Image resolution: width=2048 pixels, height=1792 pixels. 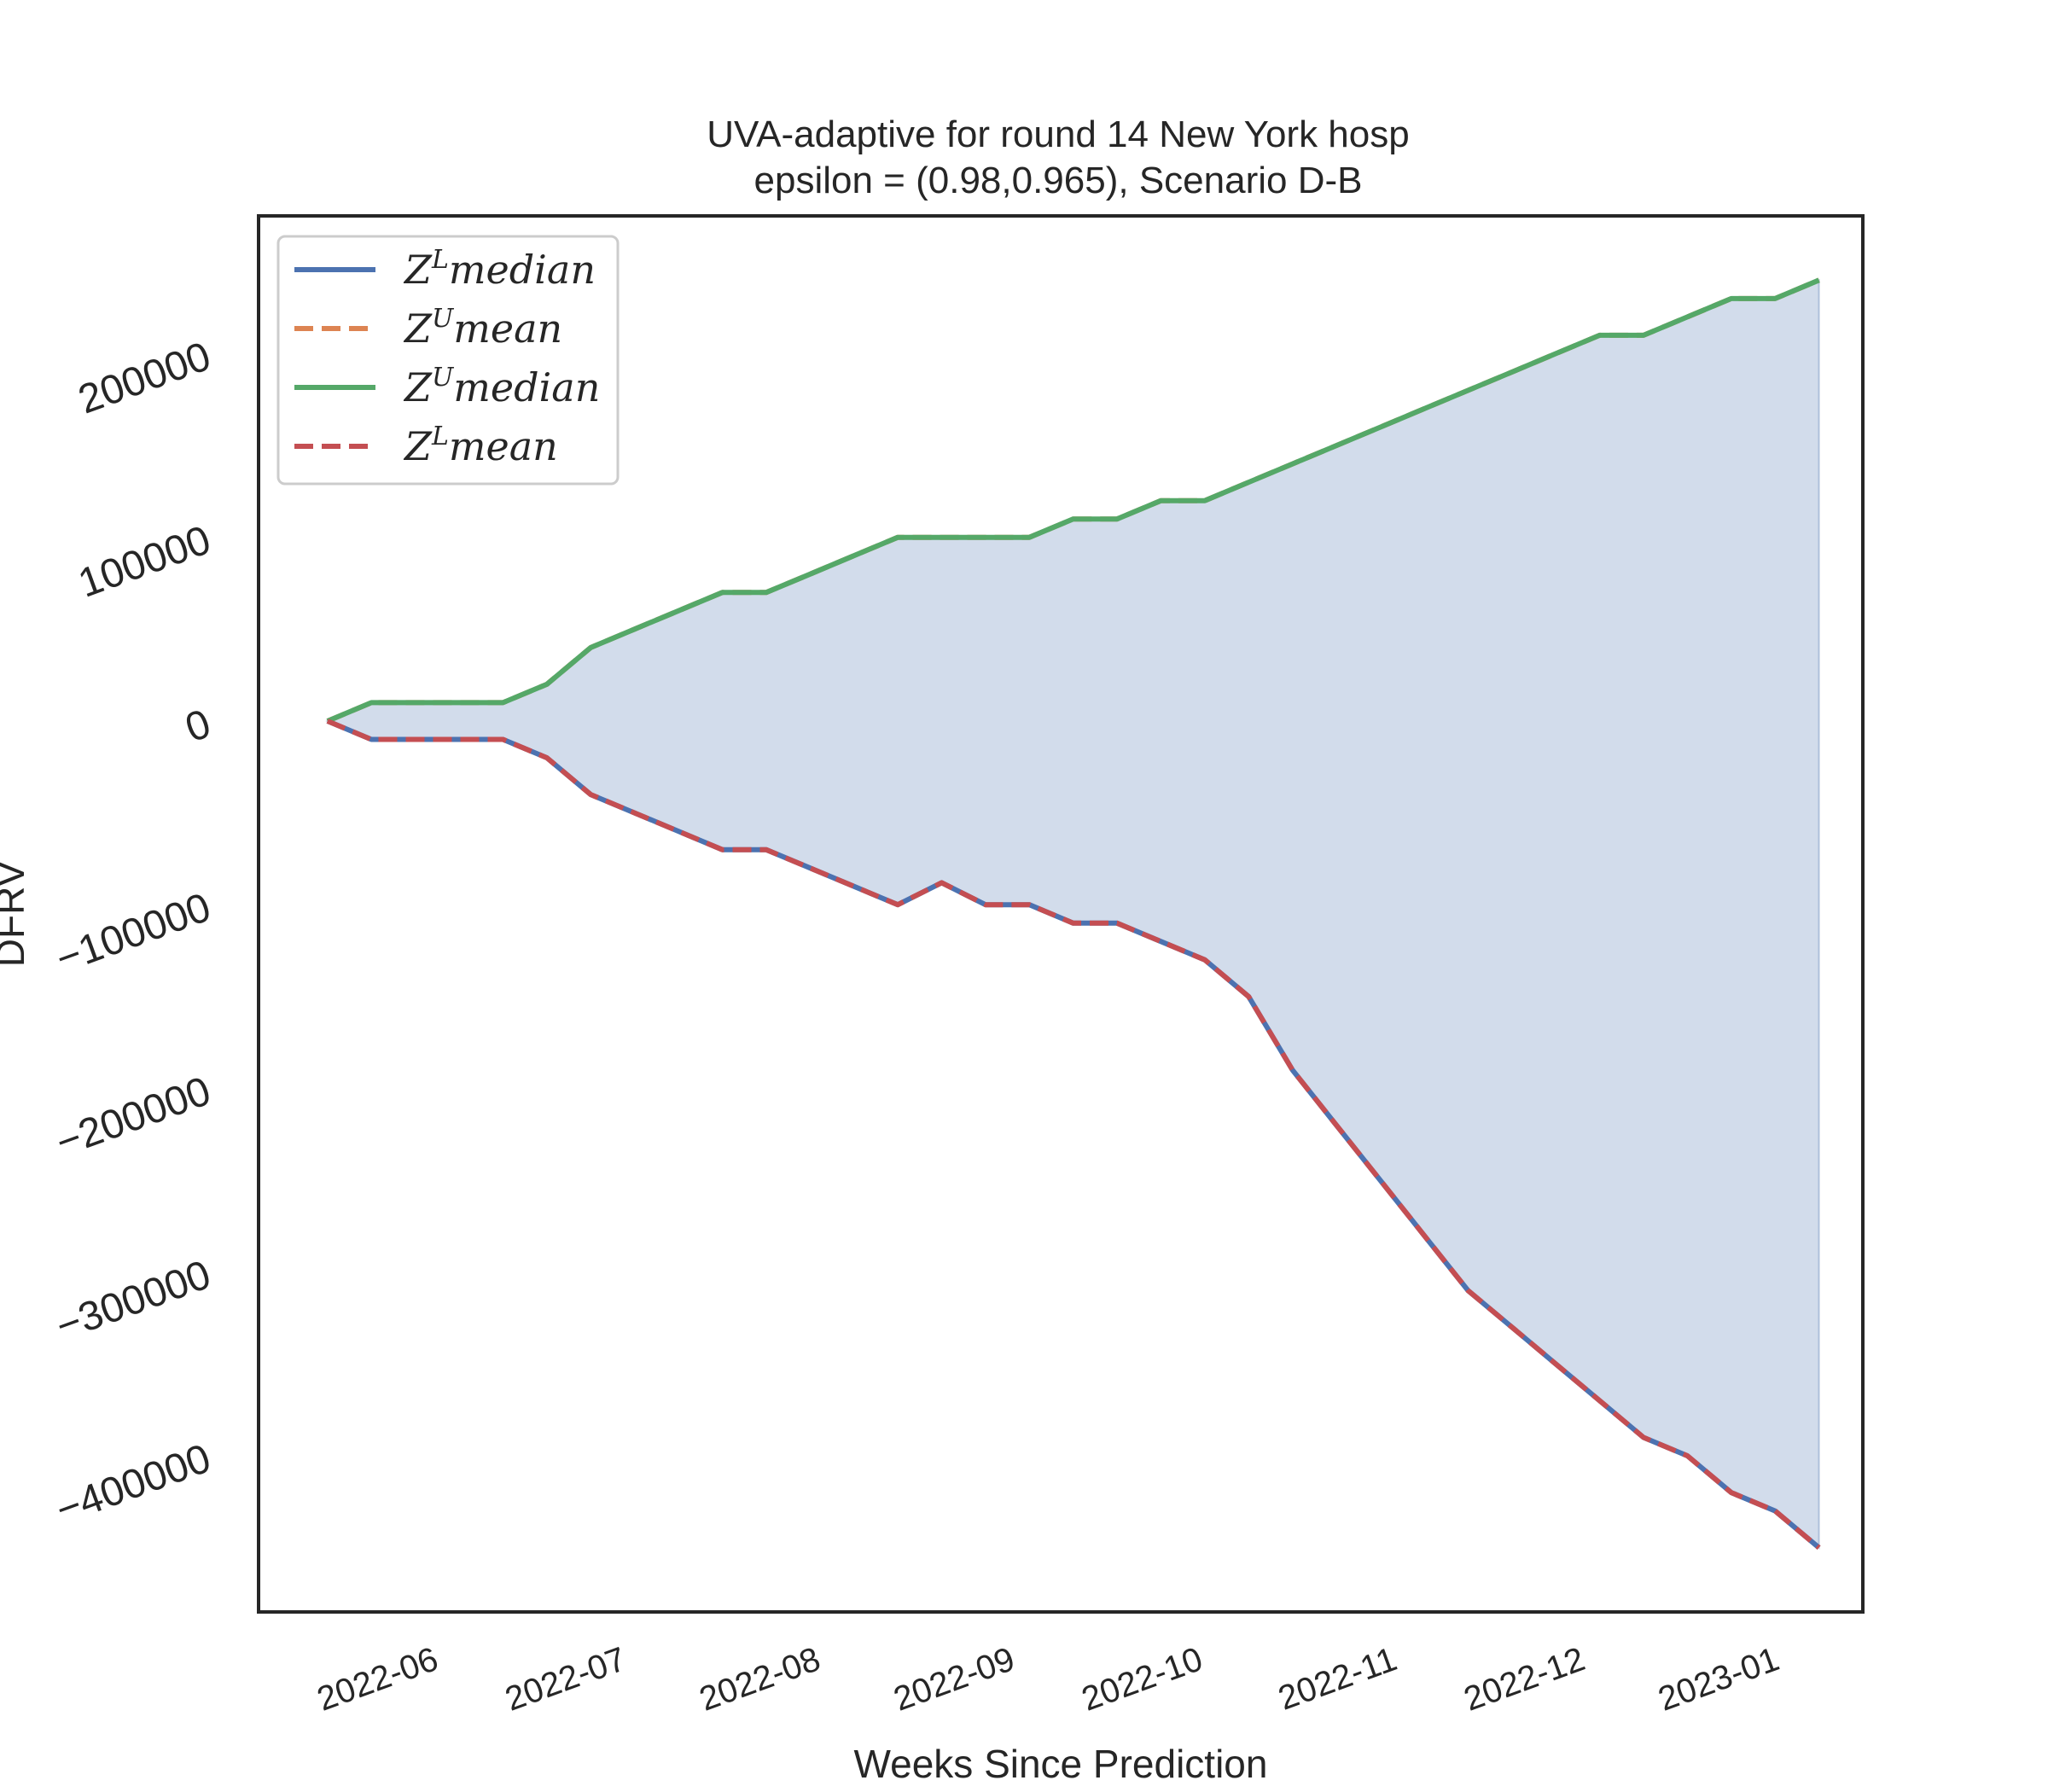 I want to click on legend: ZLmedian ZUmean ZUmedian ZLmean, so click(x=448, y=360).